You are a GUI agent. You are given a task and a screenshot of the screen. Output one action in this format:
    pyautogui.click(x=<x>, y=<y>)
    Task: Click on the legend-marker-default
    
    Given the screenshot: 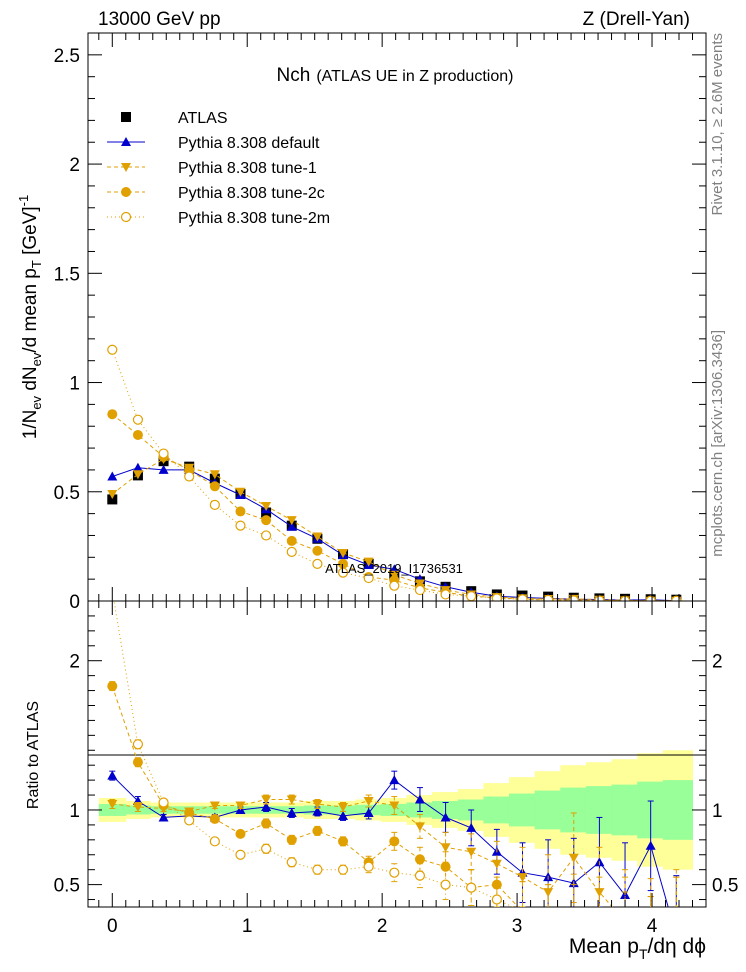 What is the action you would take?
    pyautogui.click(x=126, y=141)
    